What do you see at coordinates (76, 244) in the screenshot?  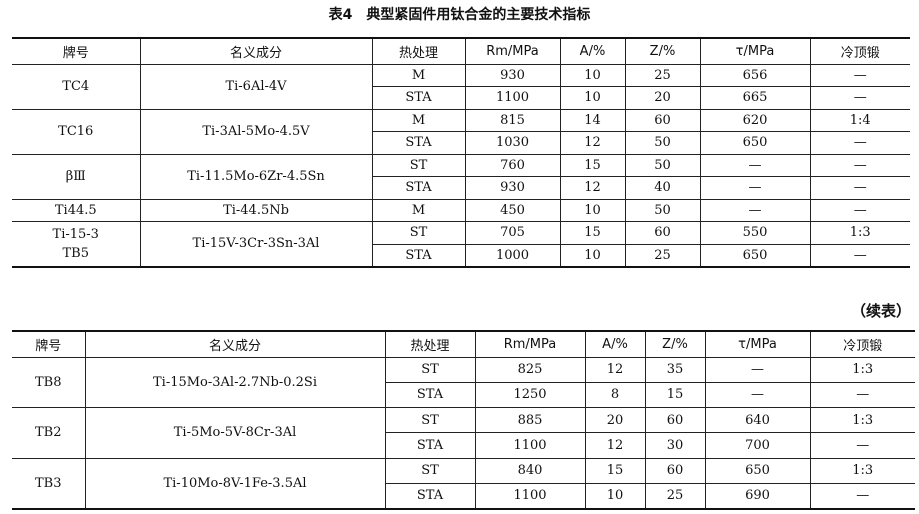 I see `grade-cell: Ti-15-3 TB5` at bounding box center [76, 244].